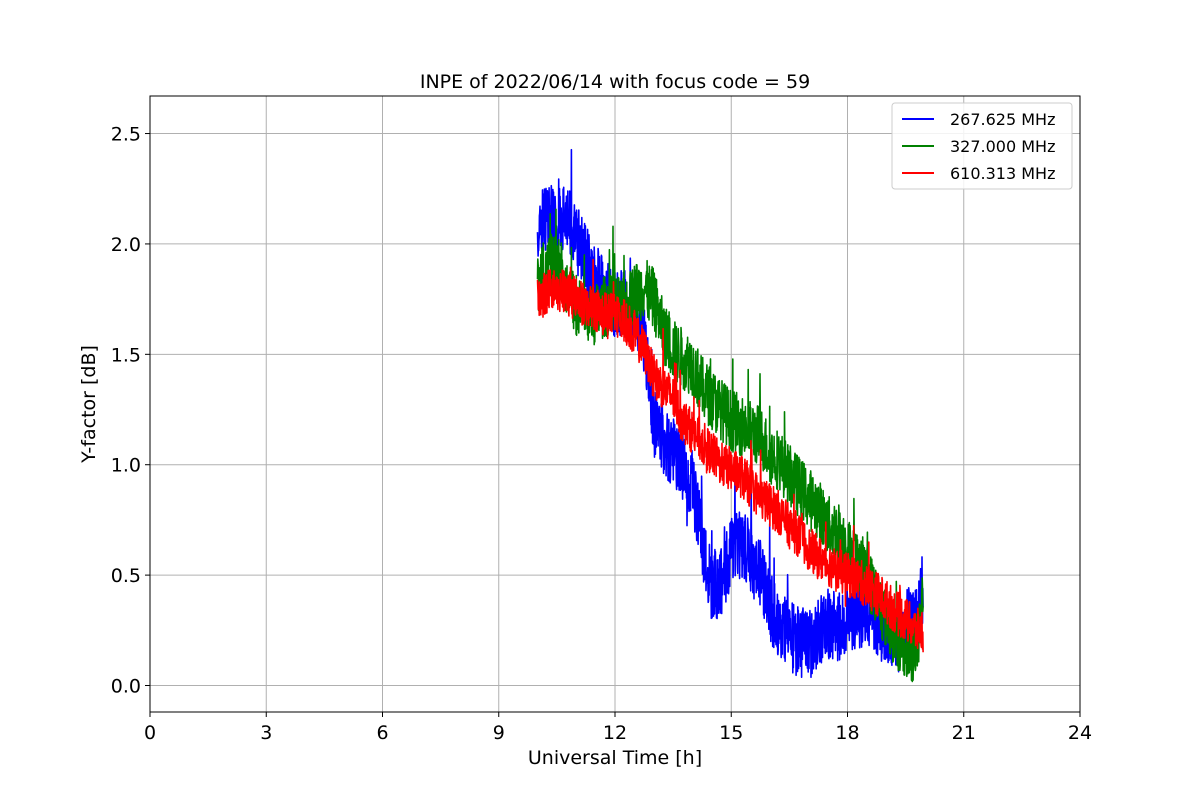 The height and width of the screenshot is (800, 1200). What do you see at coordinates (1002, 173) in the screenshot?
I see `legend-label: 610.313 MHz` at bounding box center [1002, 173].